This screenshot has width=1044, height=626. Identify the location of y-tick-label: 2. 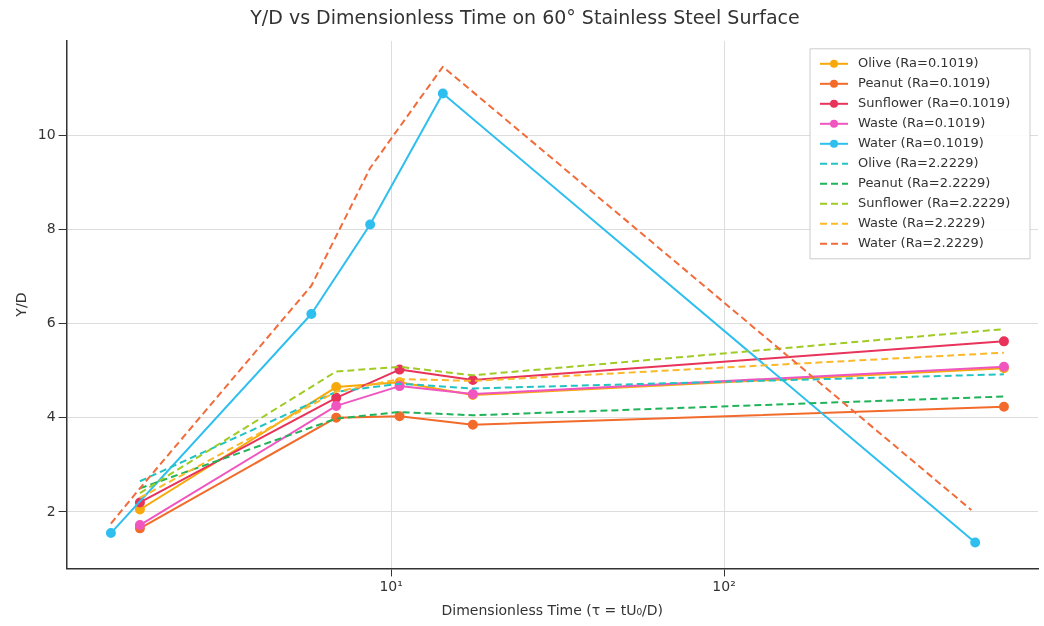
(51, 510).